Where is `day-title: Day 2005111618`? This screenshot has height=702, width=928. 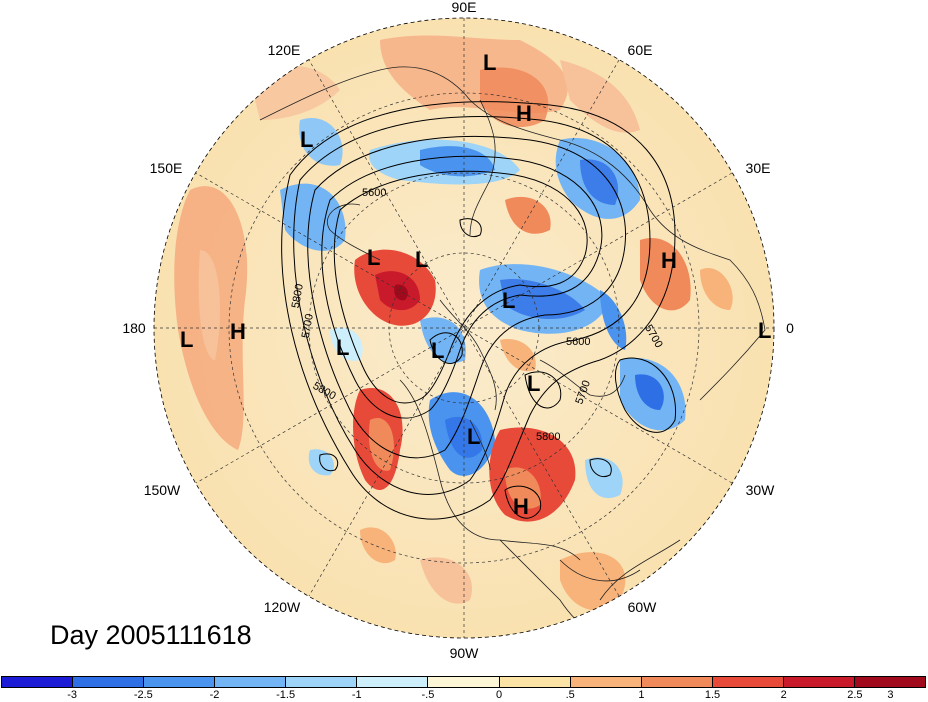 day-title: Day 2005111618 is located at coordinates (151, 635).